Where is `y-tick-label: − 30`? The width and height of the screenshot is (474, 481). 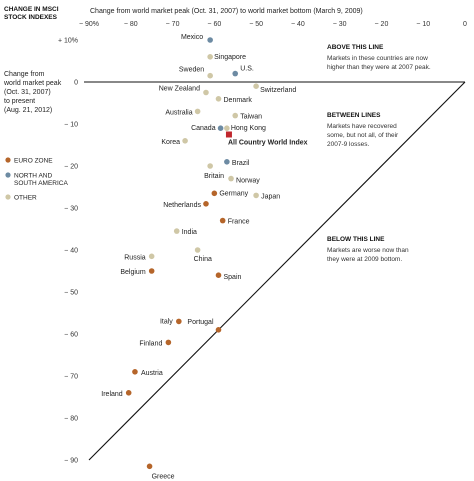
y-tick-label: − 30 is located at coordinates (71, 209).